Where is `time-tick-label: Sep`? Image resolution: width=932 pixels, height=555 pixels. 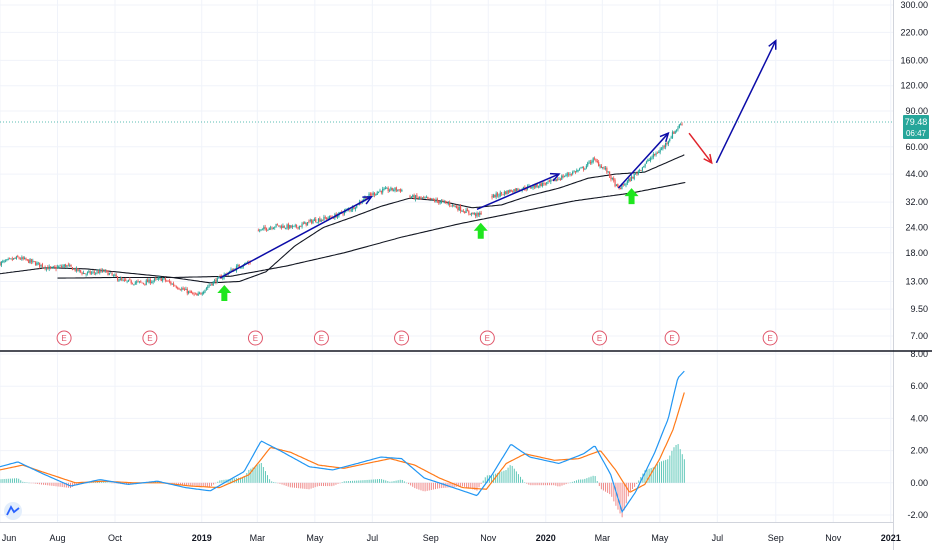
time-tick-label: Sep is located at coordinates (431, 538).